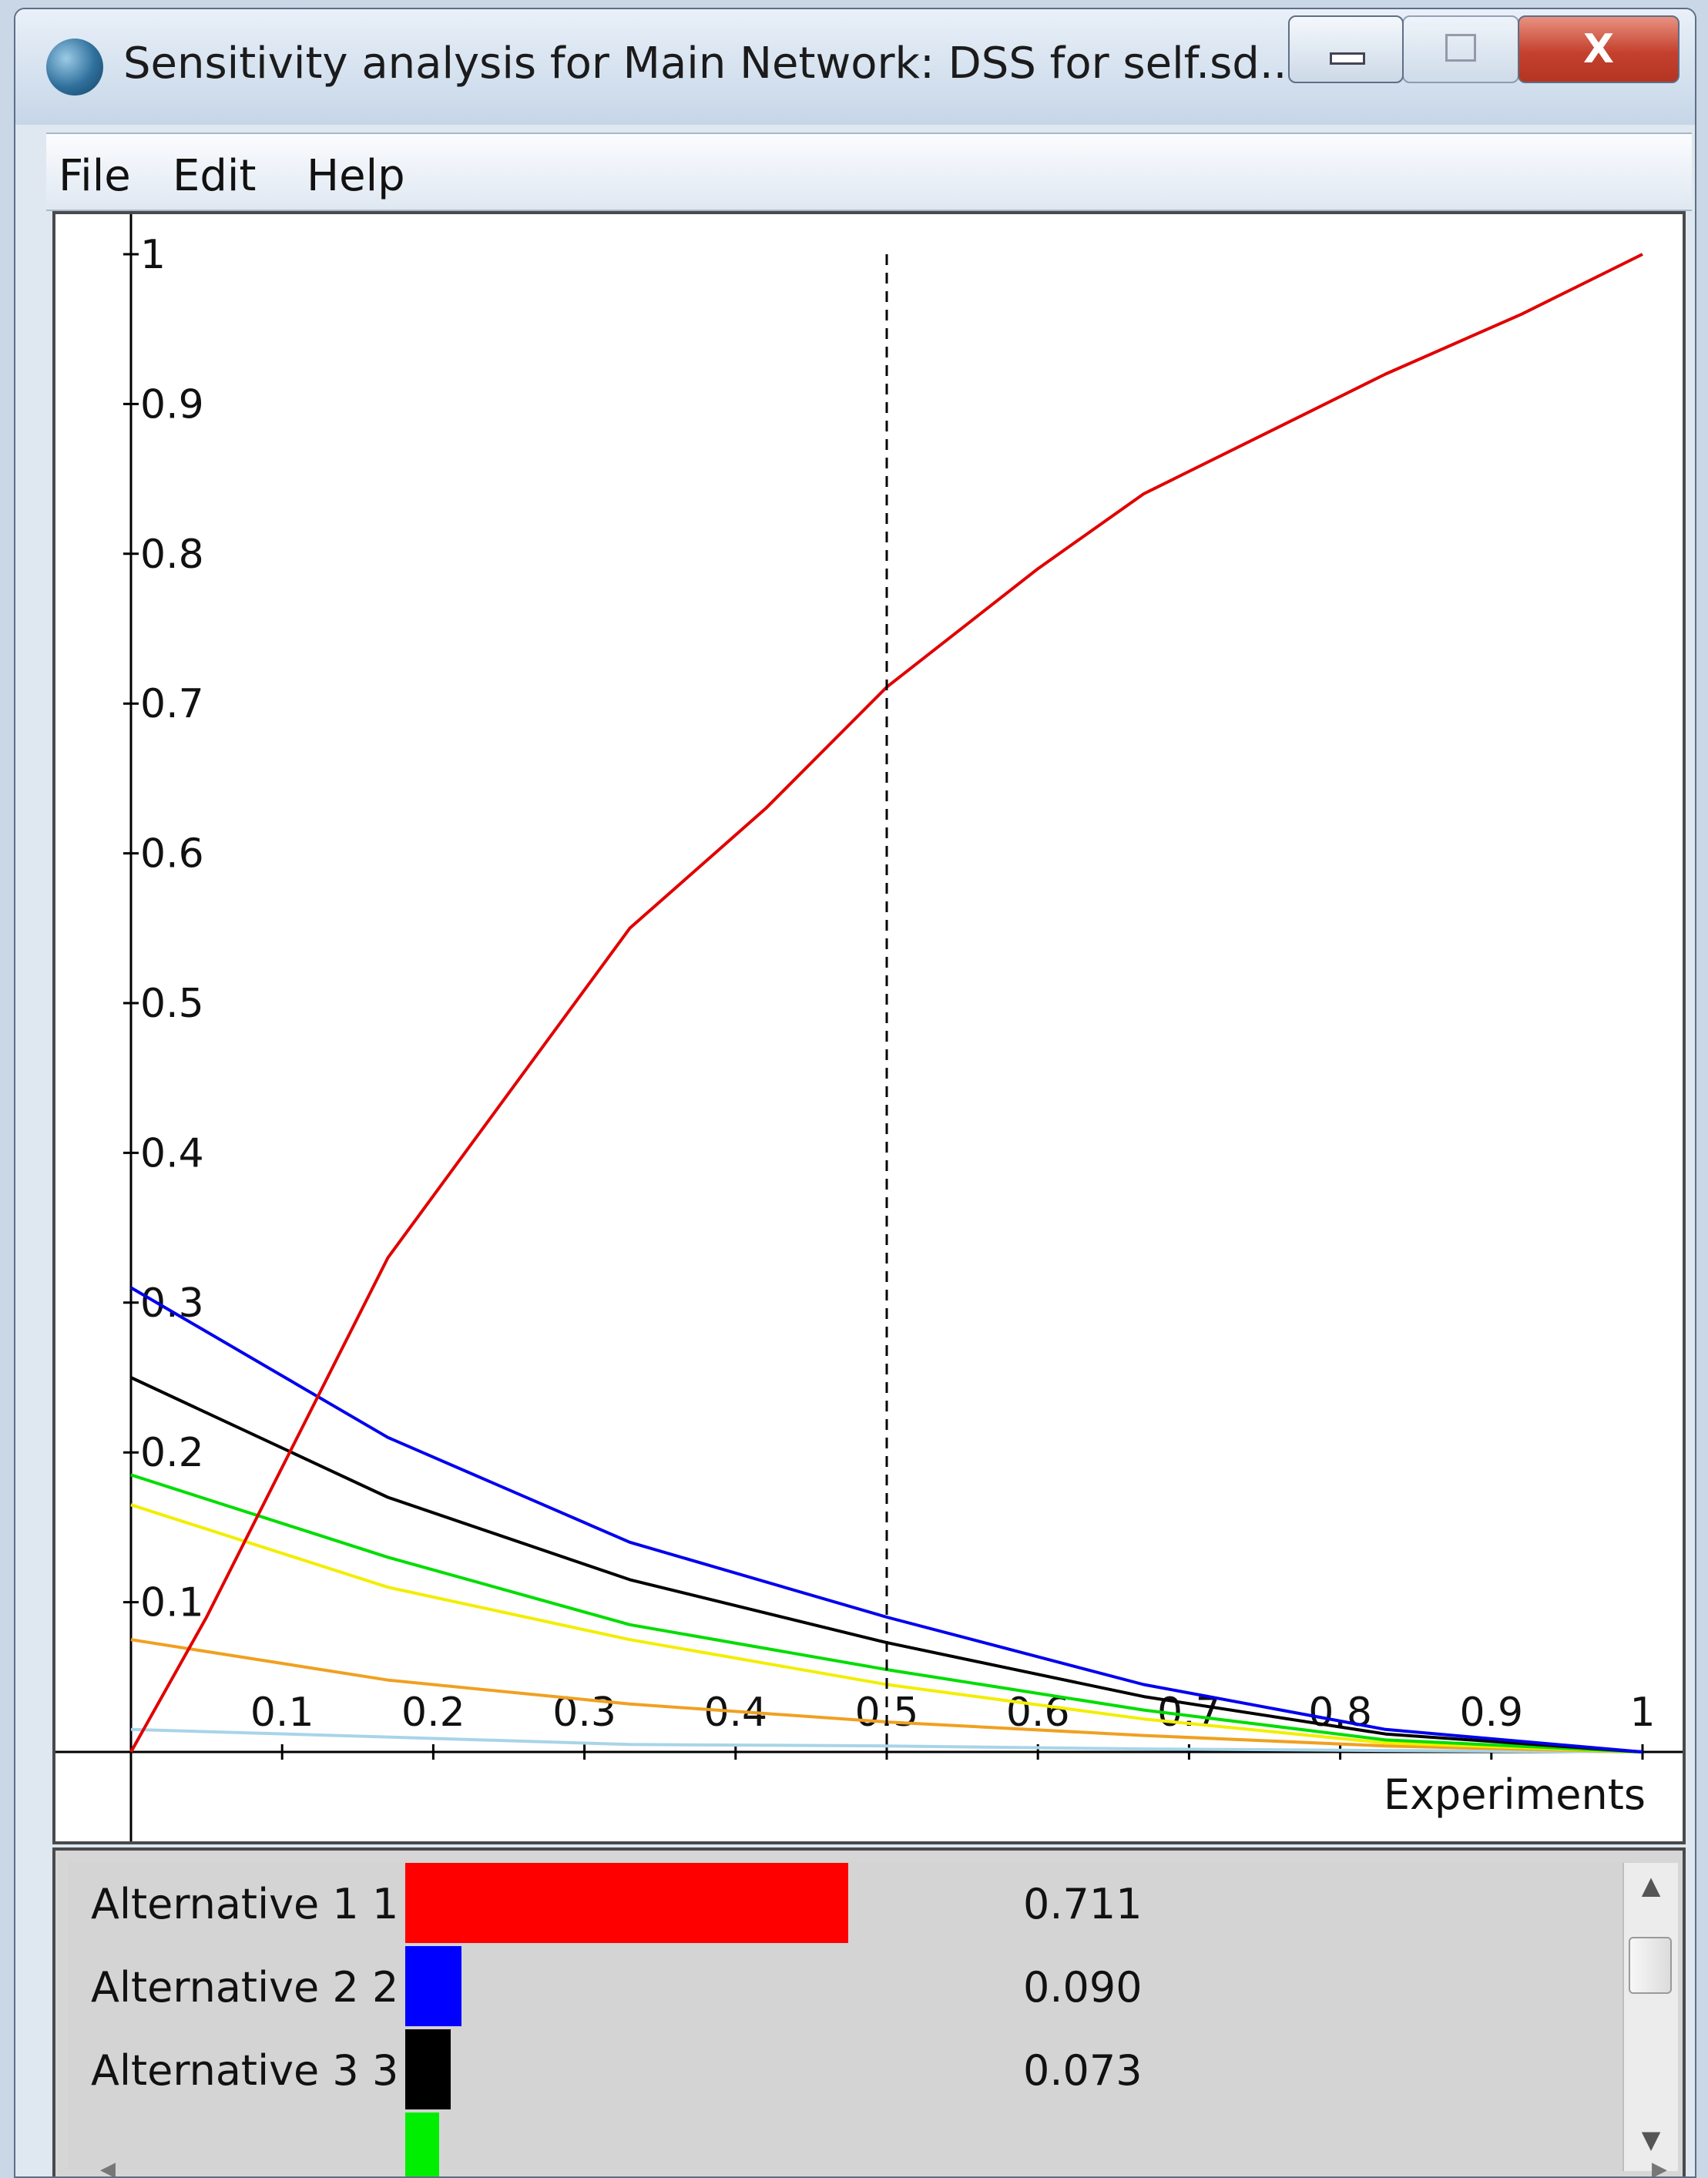 This screenshot has height=2178, width=1708. I want to click on scroll-up-arrow-icon: ▲, so click(1651, 1885).